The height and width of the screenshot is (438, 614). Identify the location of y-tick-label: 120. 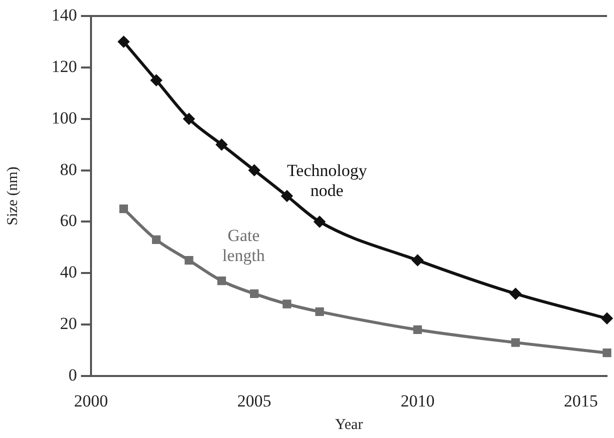
(64, 66).